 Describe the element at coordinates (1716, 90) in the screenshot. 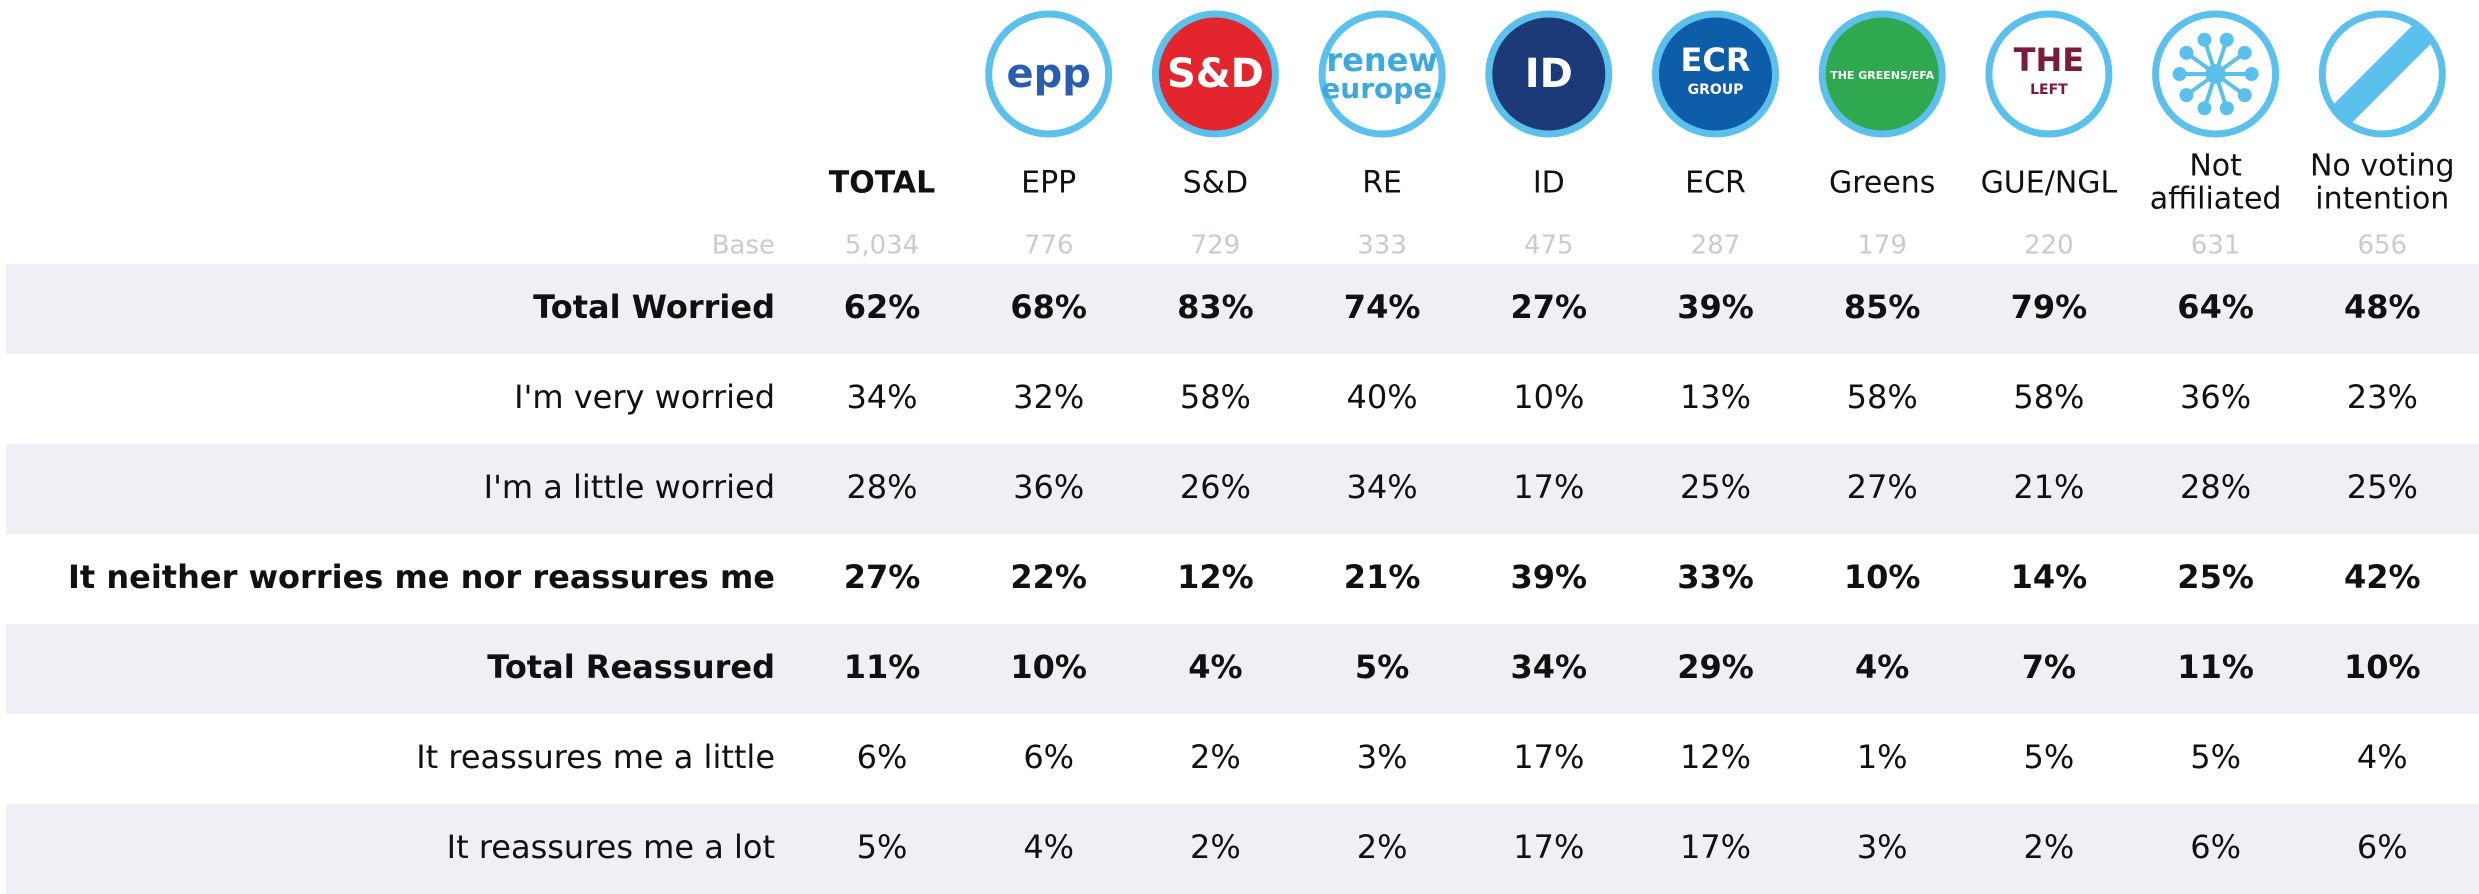

I see `logo-text: GROUP` at that location.